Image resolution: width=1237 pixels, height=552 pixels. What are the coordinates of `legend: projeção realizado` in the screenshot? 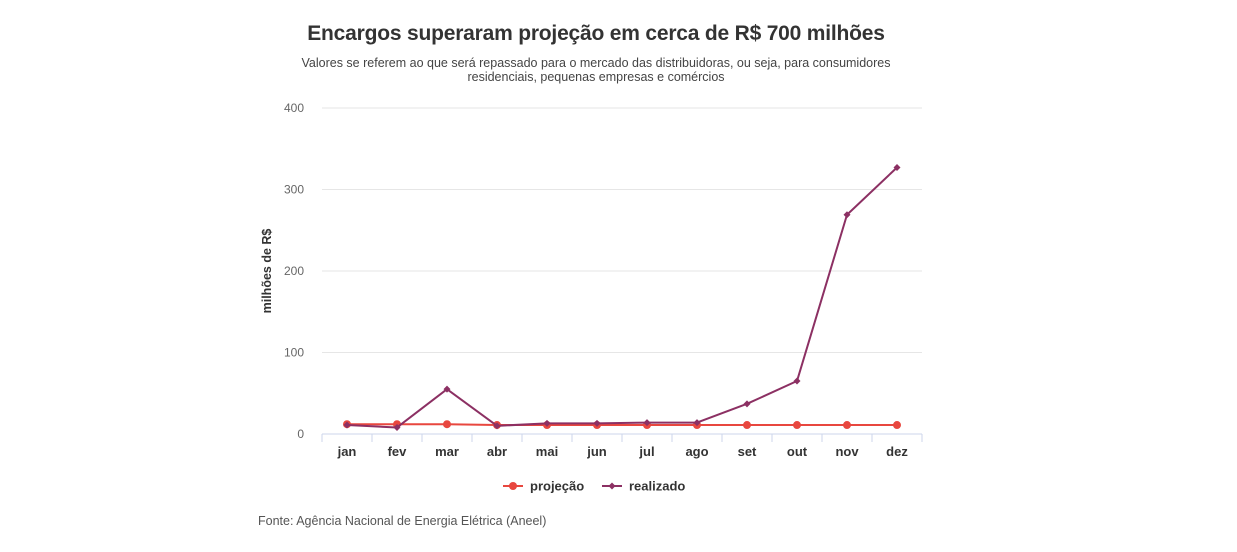 It's located at (594, 486).